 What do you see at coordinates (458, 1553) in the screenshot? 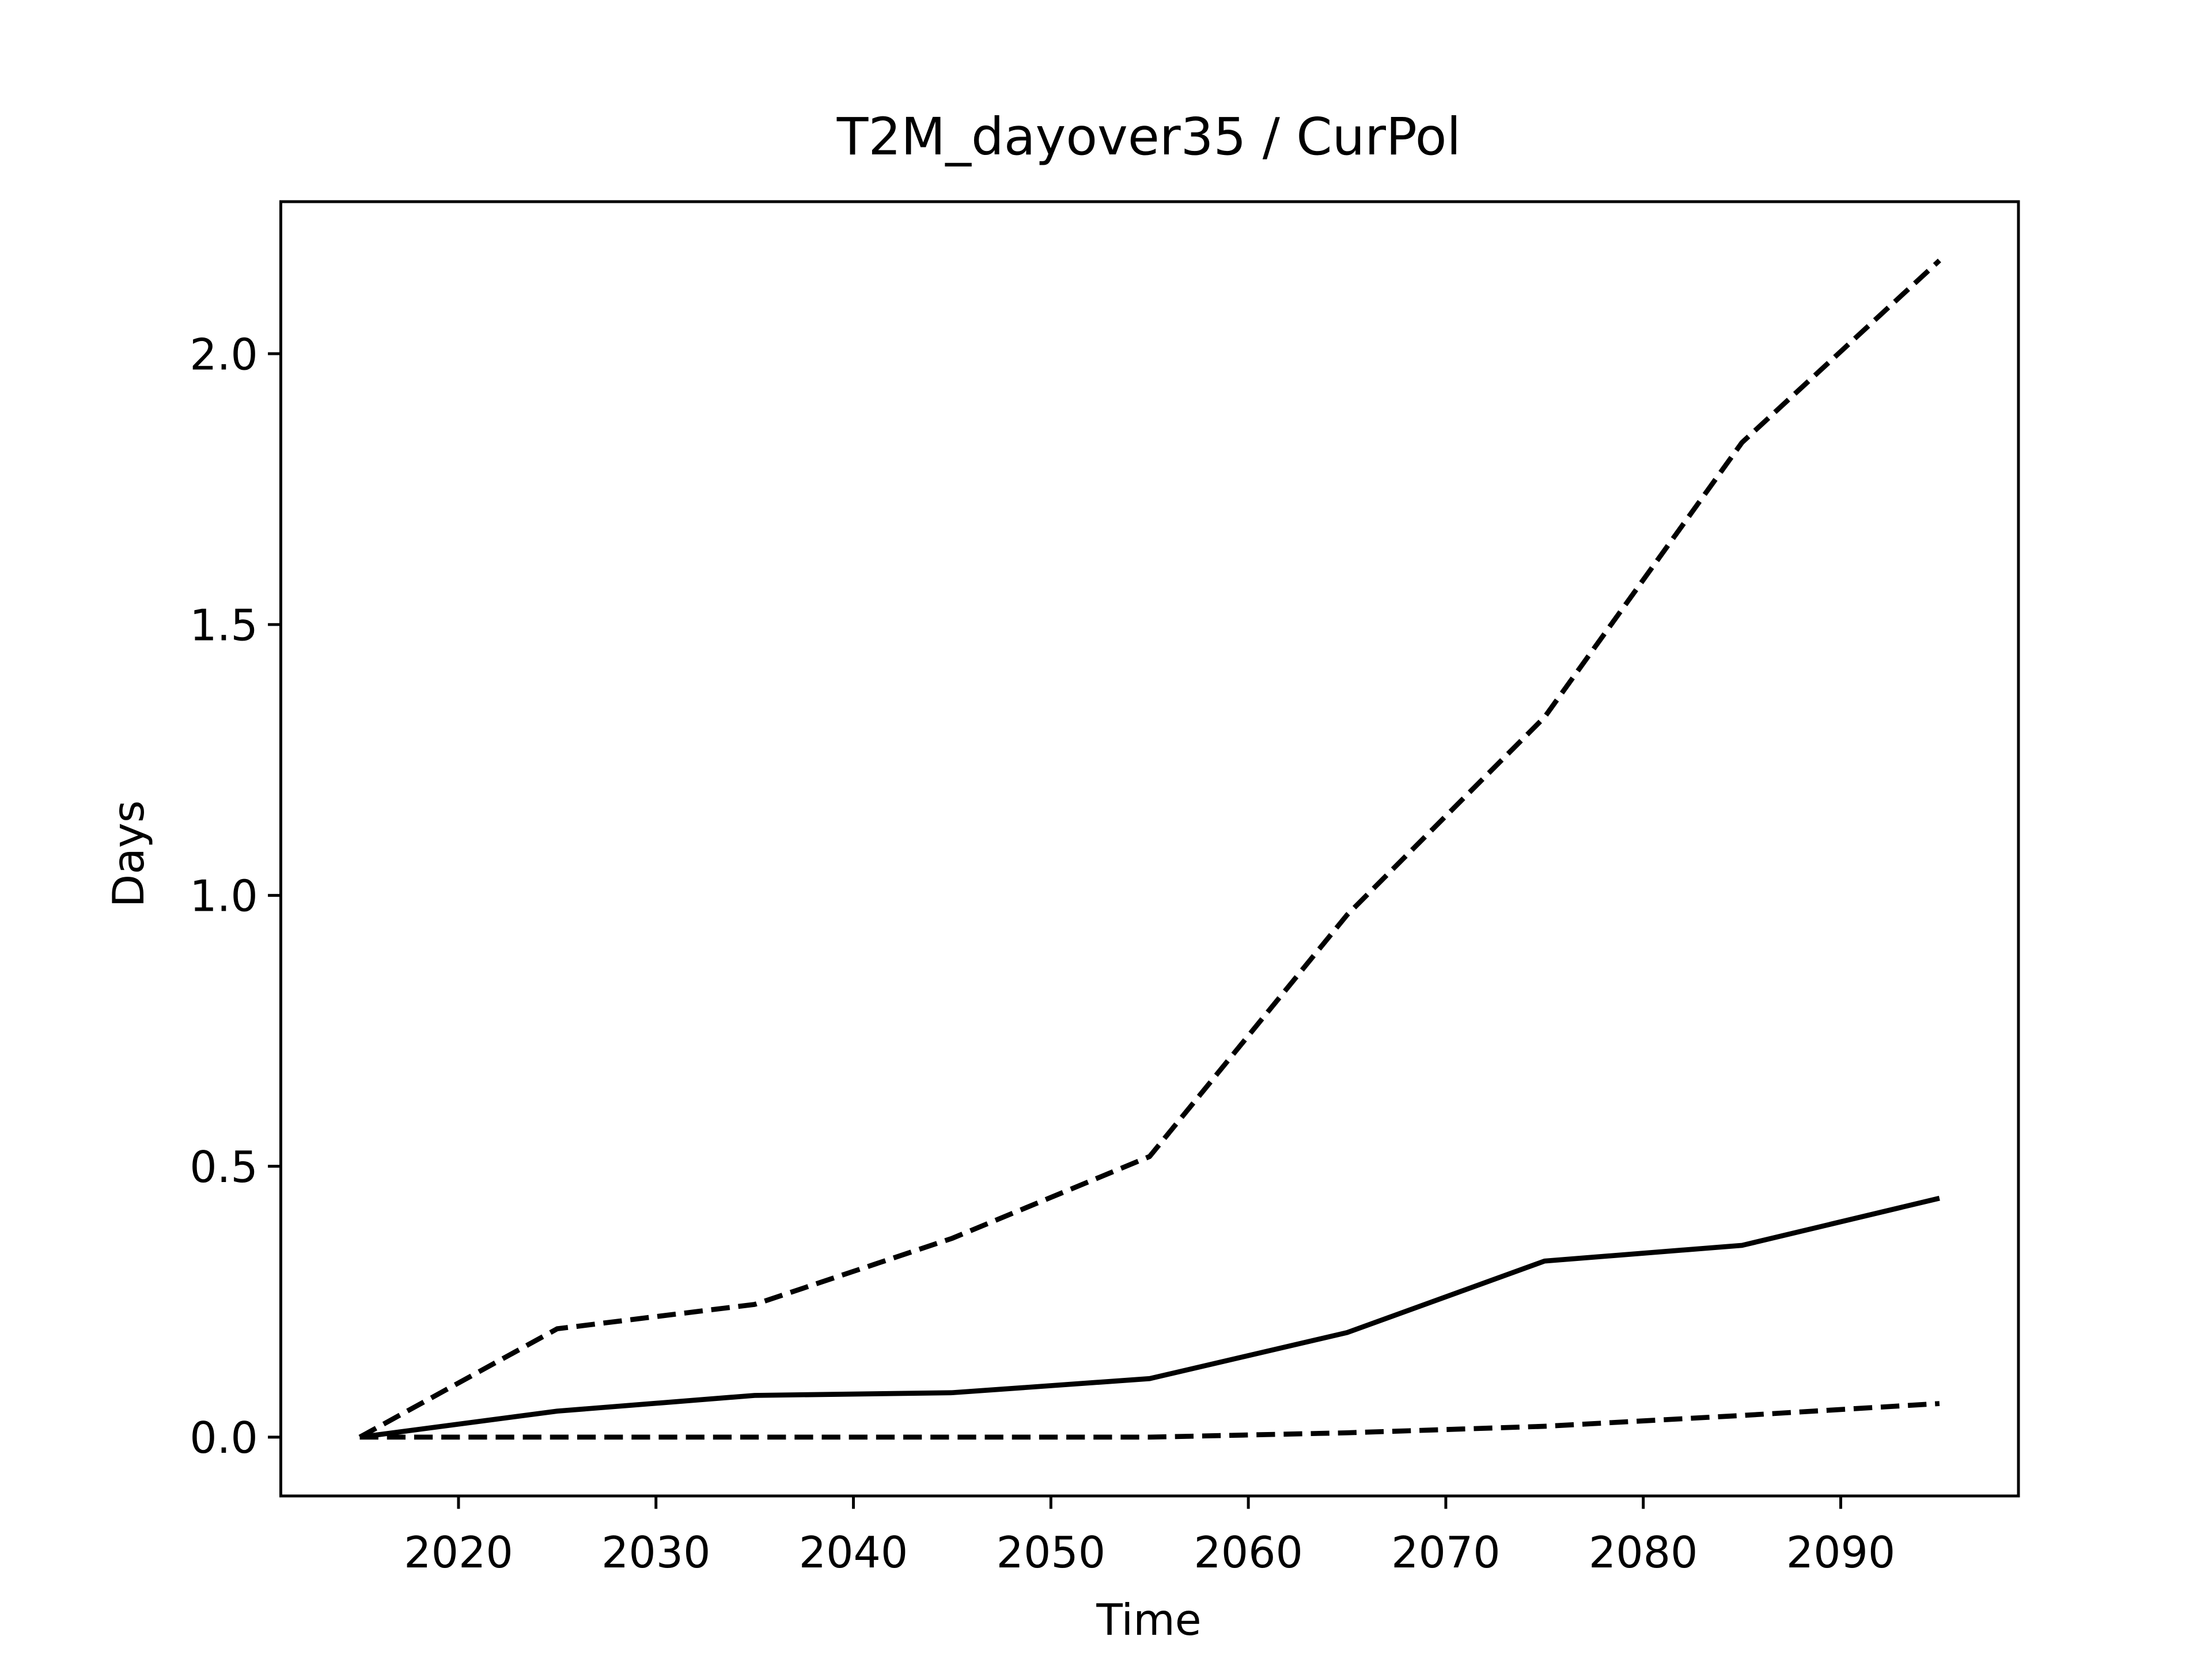
I see `x-tick-label: 2020` at bounding box center [458, 1553].